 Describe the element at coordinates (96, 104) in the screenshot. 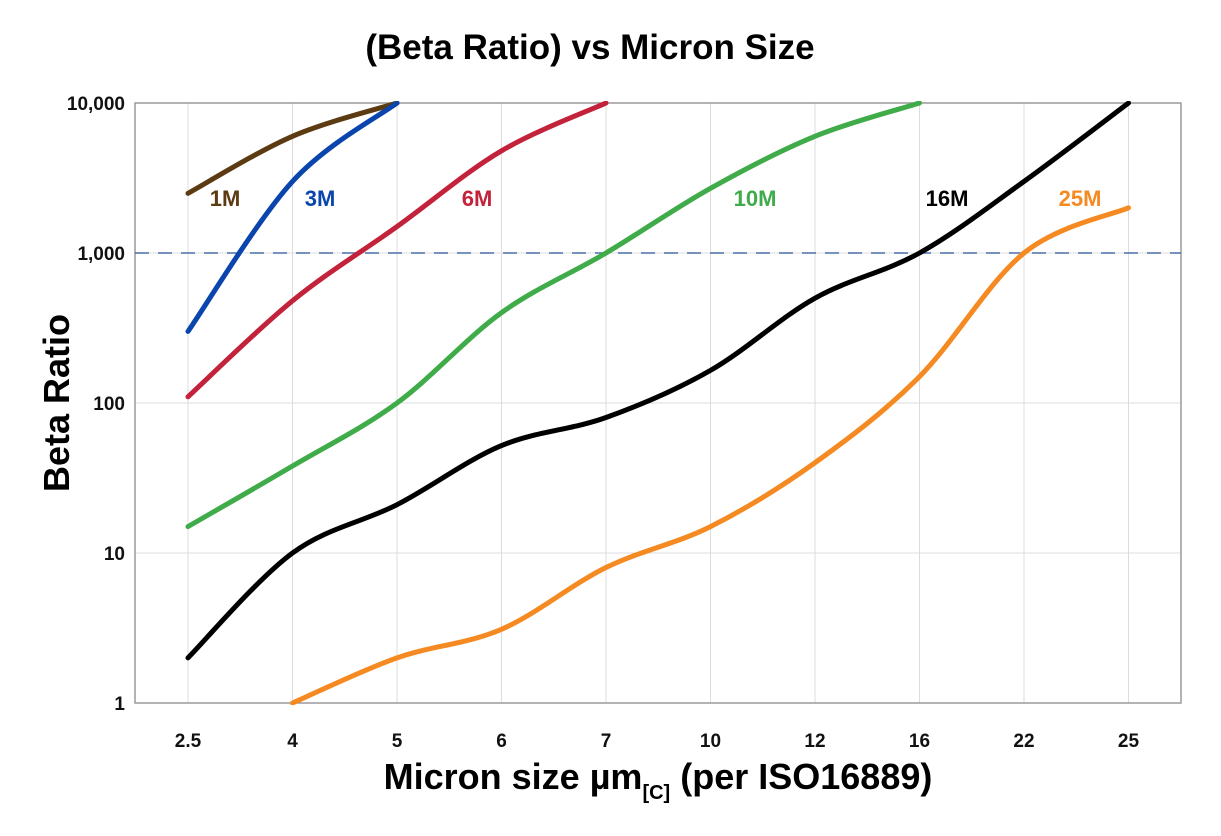

I see `y-tick-label: 10,000` at that location.